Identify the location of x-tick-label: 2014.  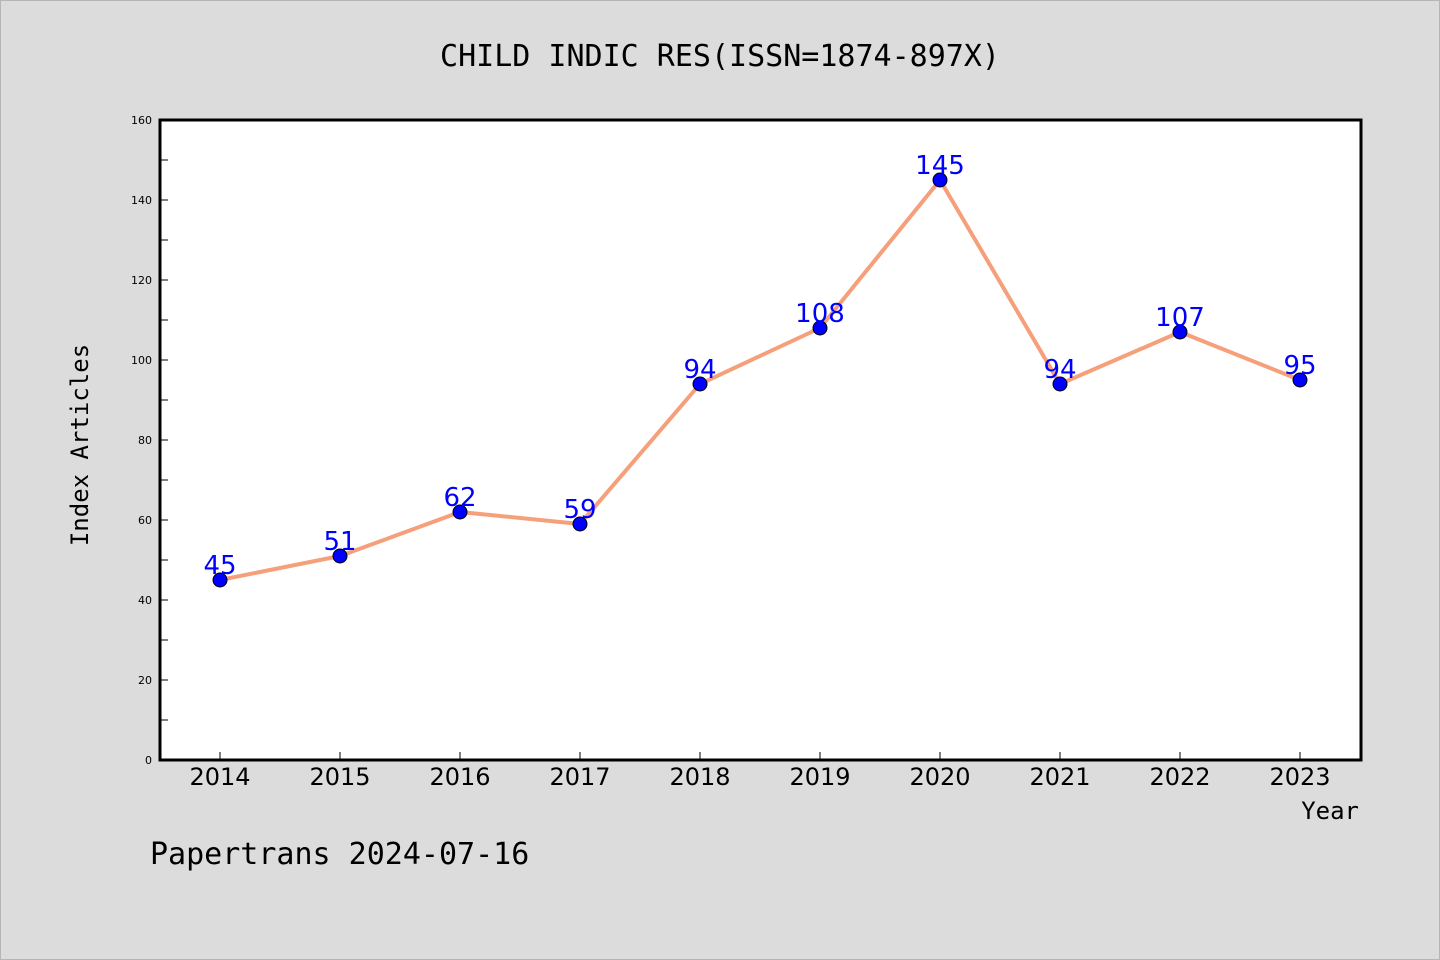
(219, 777).